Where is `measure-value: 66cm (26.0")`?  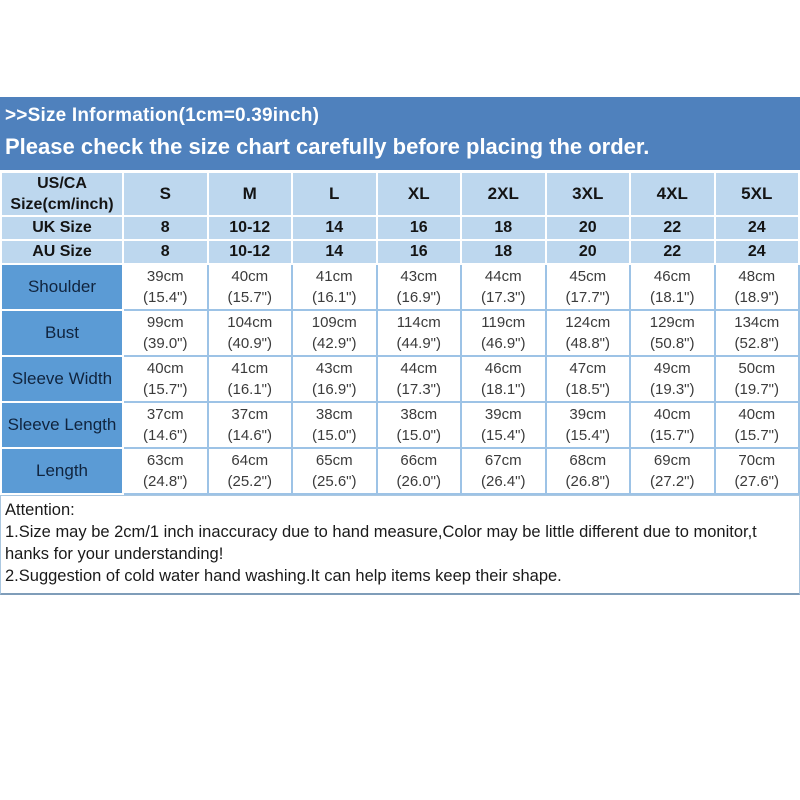
measure-value: 66cm (26.0") is located at coordinates (418, 471).